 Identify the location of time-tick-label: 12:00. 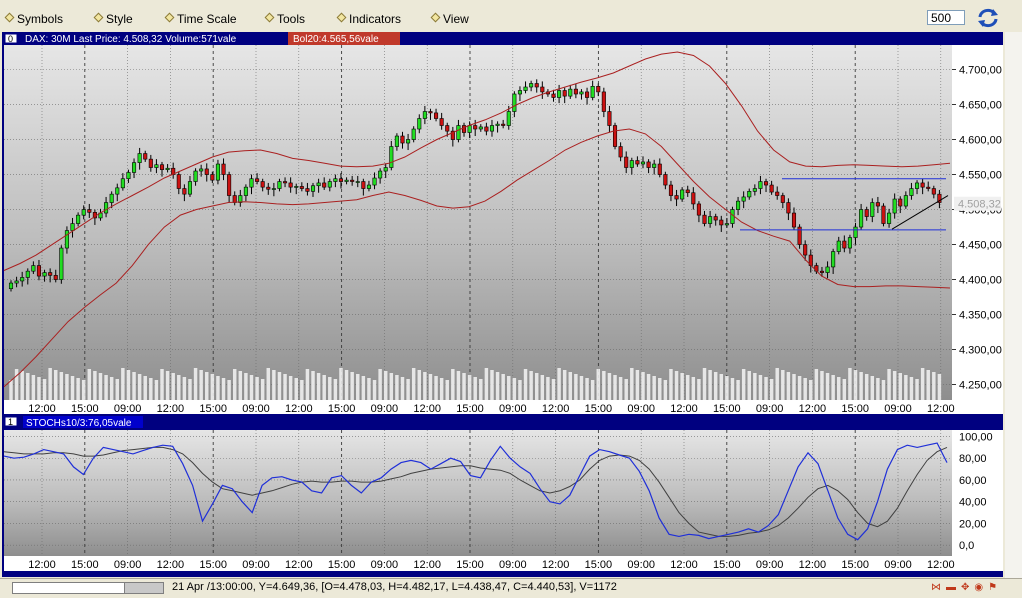
(813, 409).